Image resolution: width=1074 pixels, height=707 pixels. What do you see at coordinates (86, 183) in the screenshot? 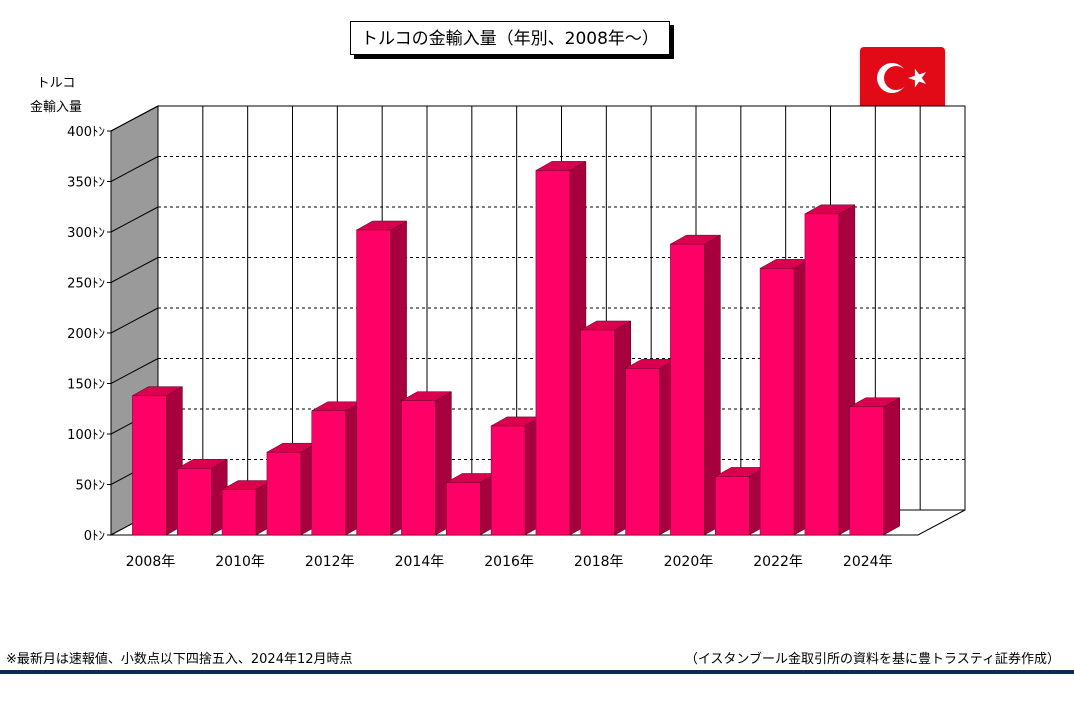
I see `y-tick-label: 350ﾄﾝ` at bounding box center [86, 183].